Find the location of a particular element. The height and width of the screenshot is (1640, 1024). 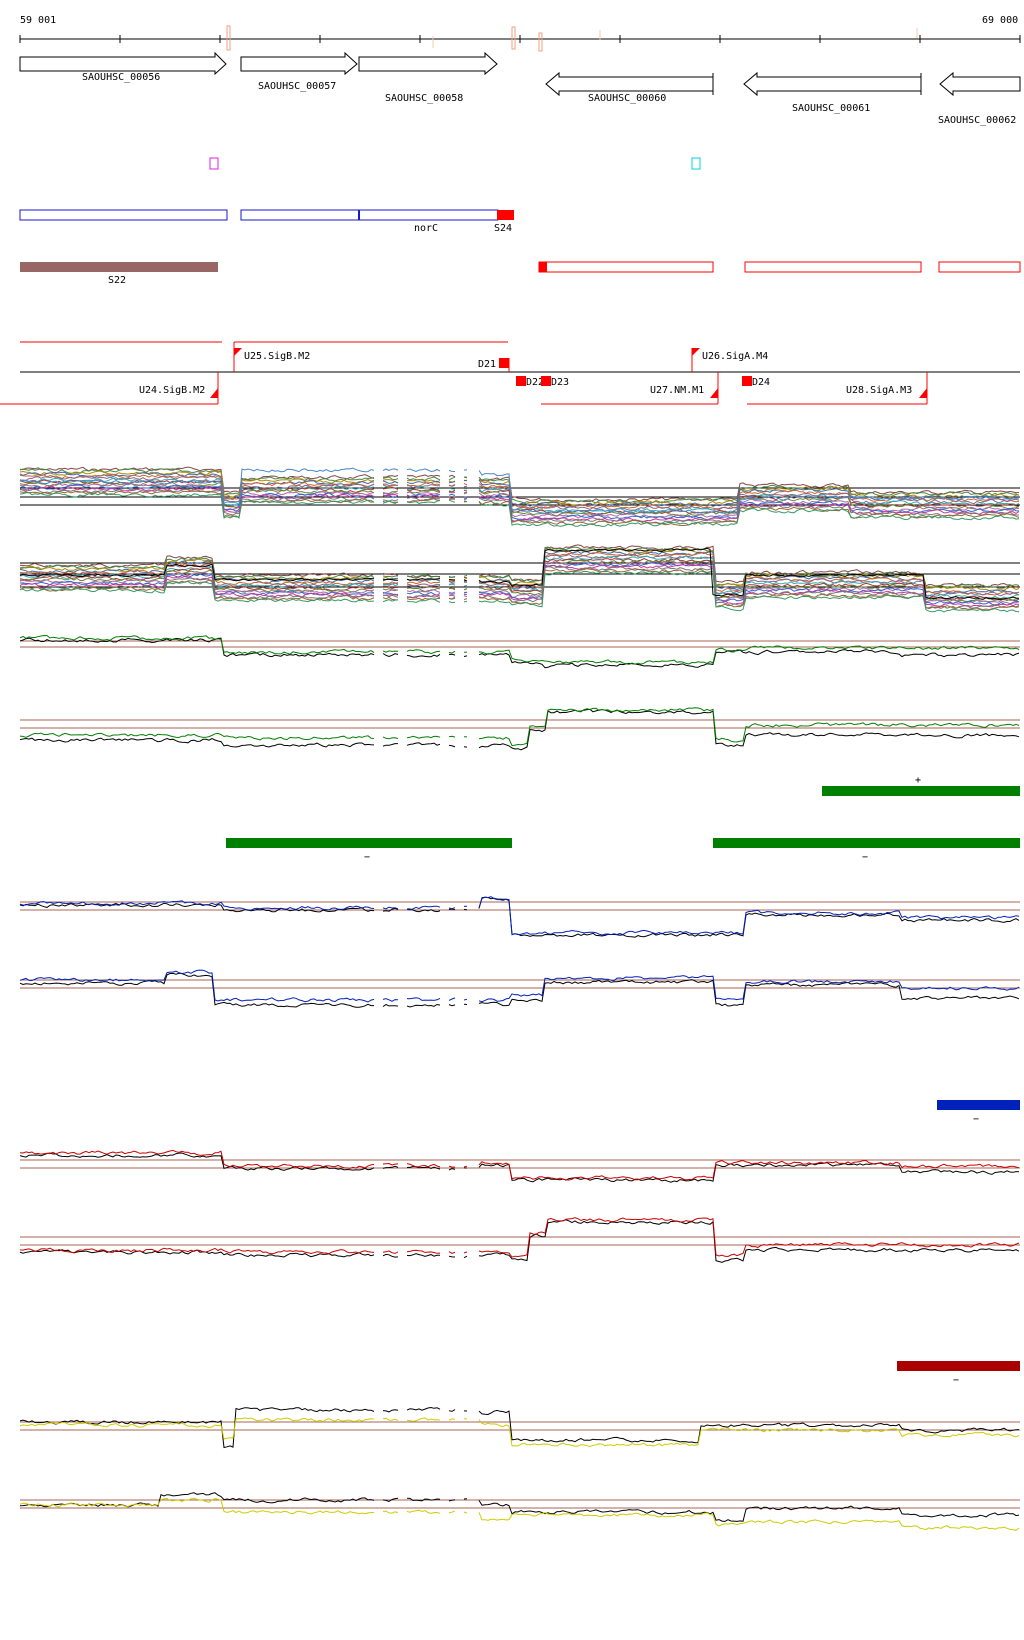

s22-block is located at coordinates (119, 267).